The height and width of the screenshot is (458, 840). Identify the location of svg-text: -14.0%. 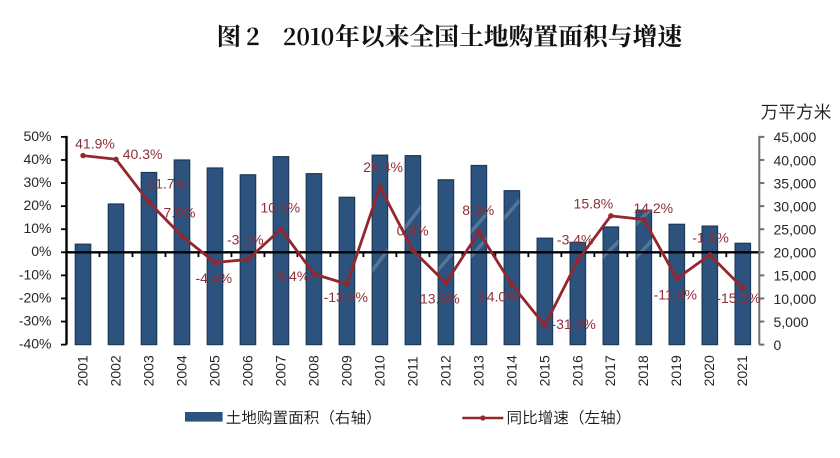
(496, 297).